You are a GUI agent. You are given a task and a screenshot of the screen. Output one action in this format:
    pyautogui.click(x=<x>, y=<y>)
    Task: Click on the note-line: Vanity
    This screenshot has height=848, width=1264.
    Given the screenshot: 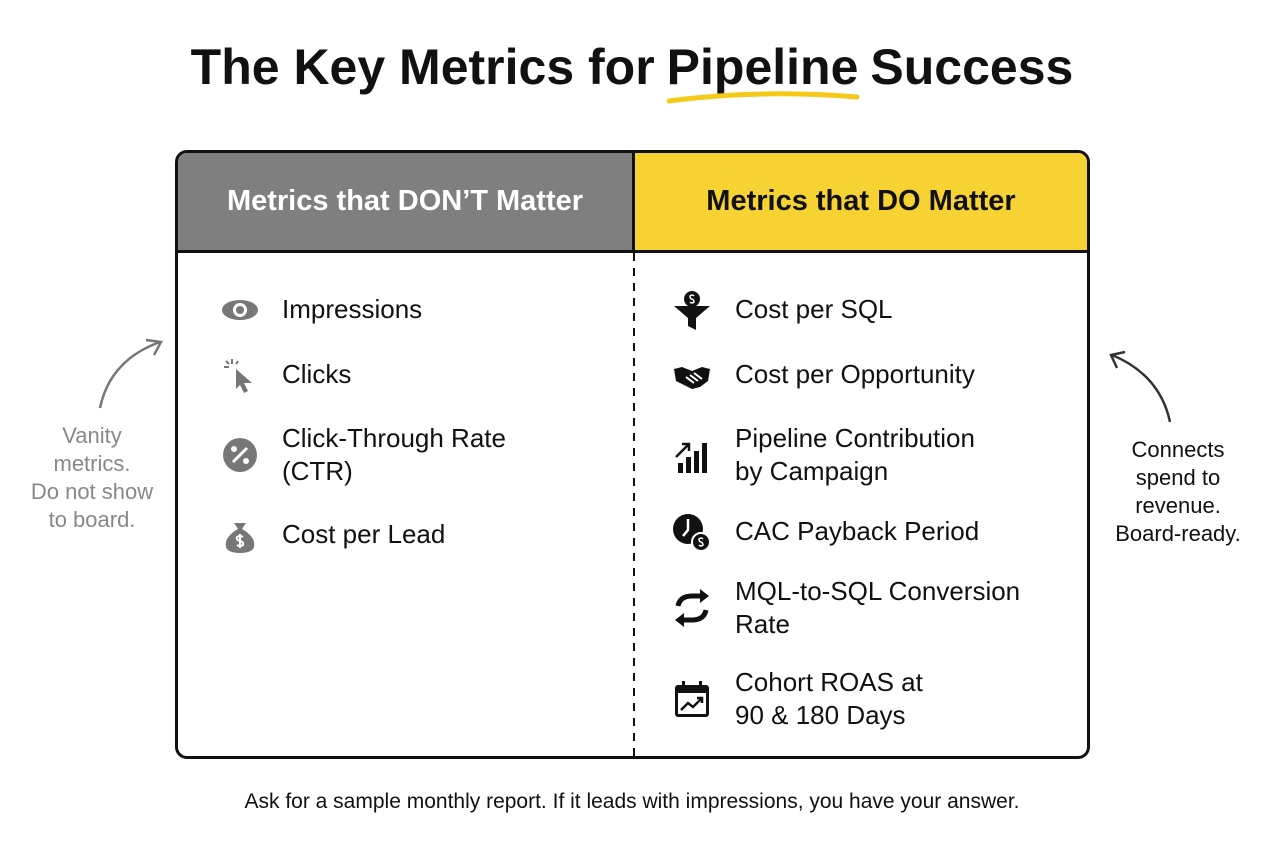 What is the action you would take?
    pyautogui.click(x=92, y=435)
    